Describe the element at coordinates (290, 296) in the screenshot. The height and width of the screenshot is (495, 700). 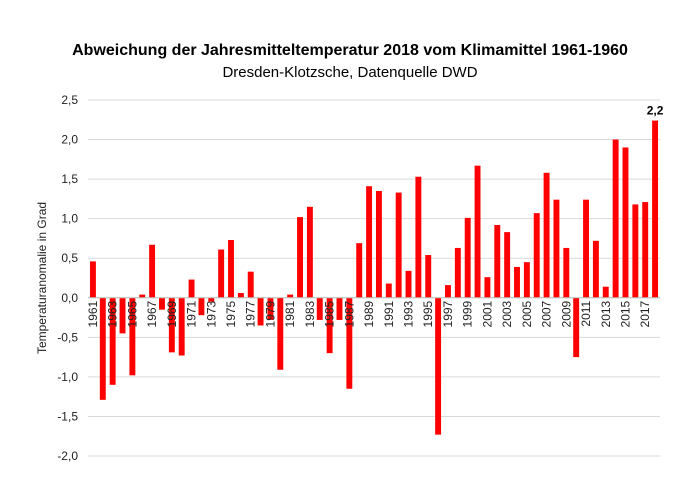
I see `bar-1981` at that location.